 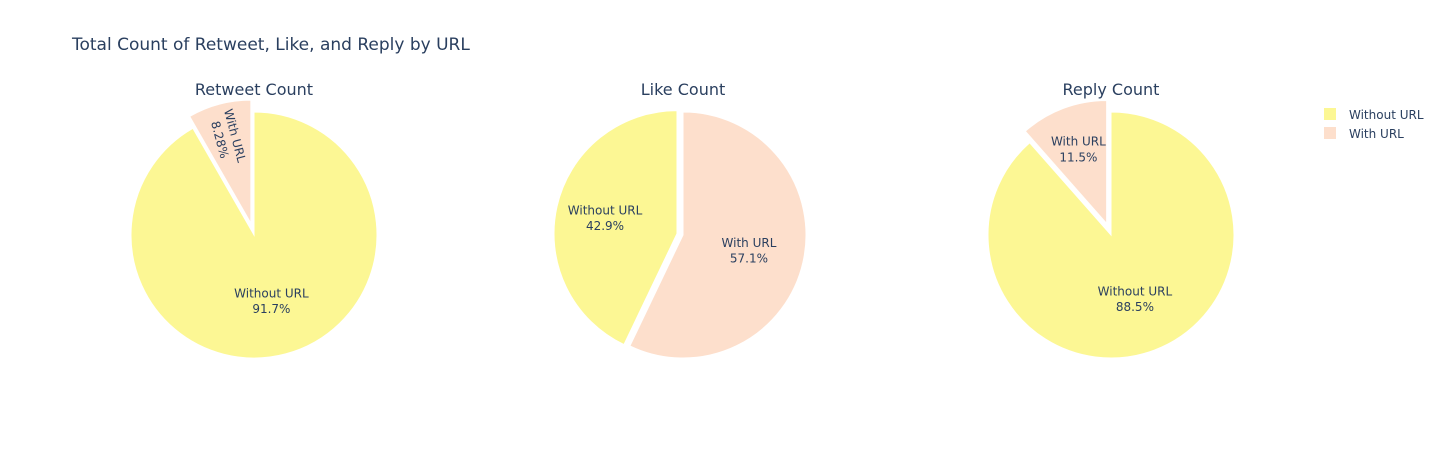 I want to click on pie-slice-retweet-count-with-url, so click(x=220, y=162).